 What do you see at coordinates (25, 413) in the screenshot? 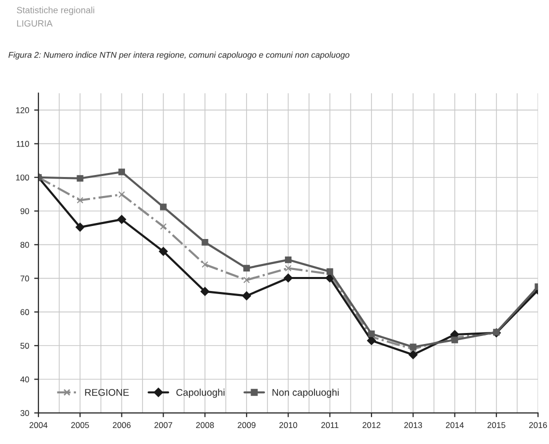
I see `y-tick-label: 30` at bounding box center [25, 413].